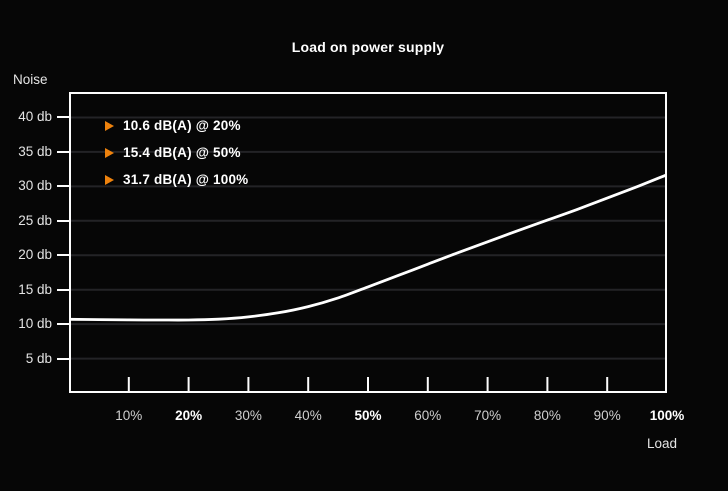 This screenshot has width=728, height=491. Describe the element at coordinates (607, 415) in the screenshot. I see `x-axis-tick-label: 90%` at that location.